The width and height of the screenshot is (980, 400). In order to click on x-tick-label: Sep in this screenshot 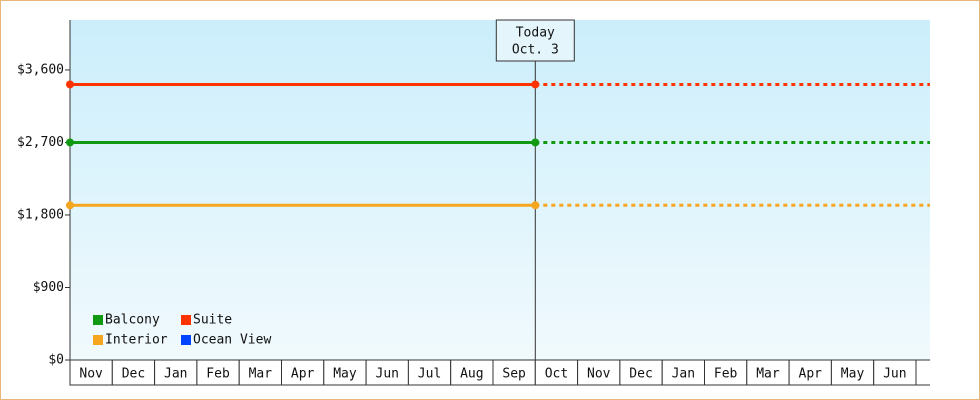, I will do `click(514, 374)`.